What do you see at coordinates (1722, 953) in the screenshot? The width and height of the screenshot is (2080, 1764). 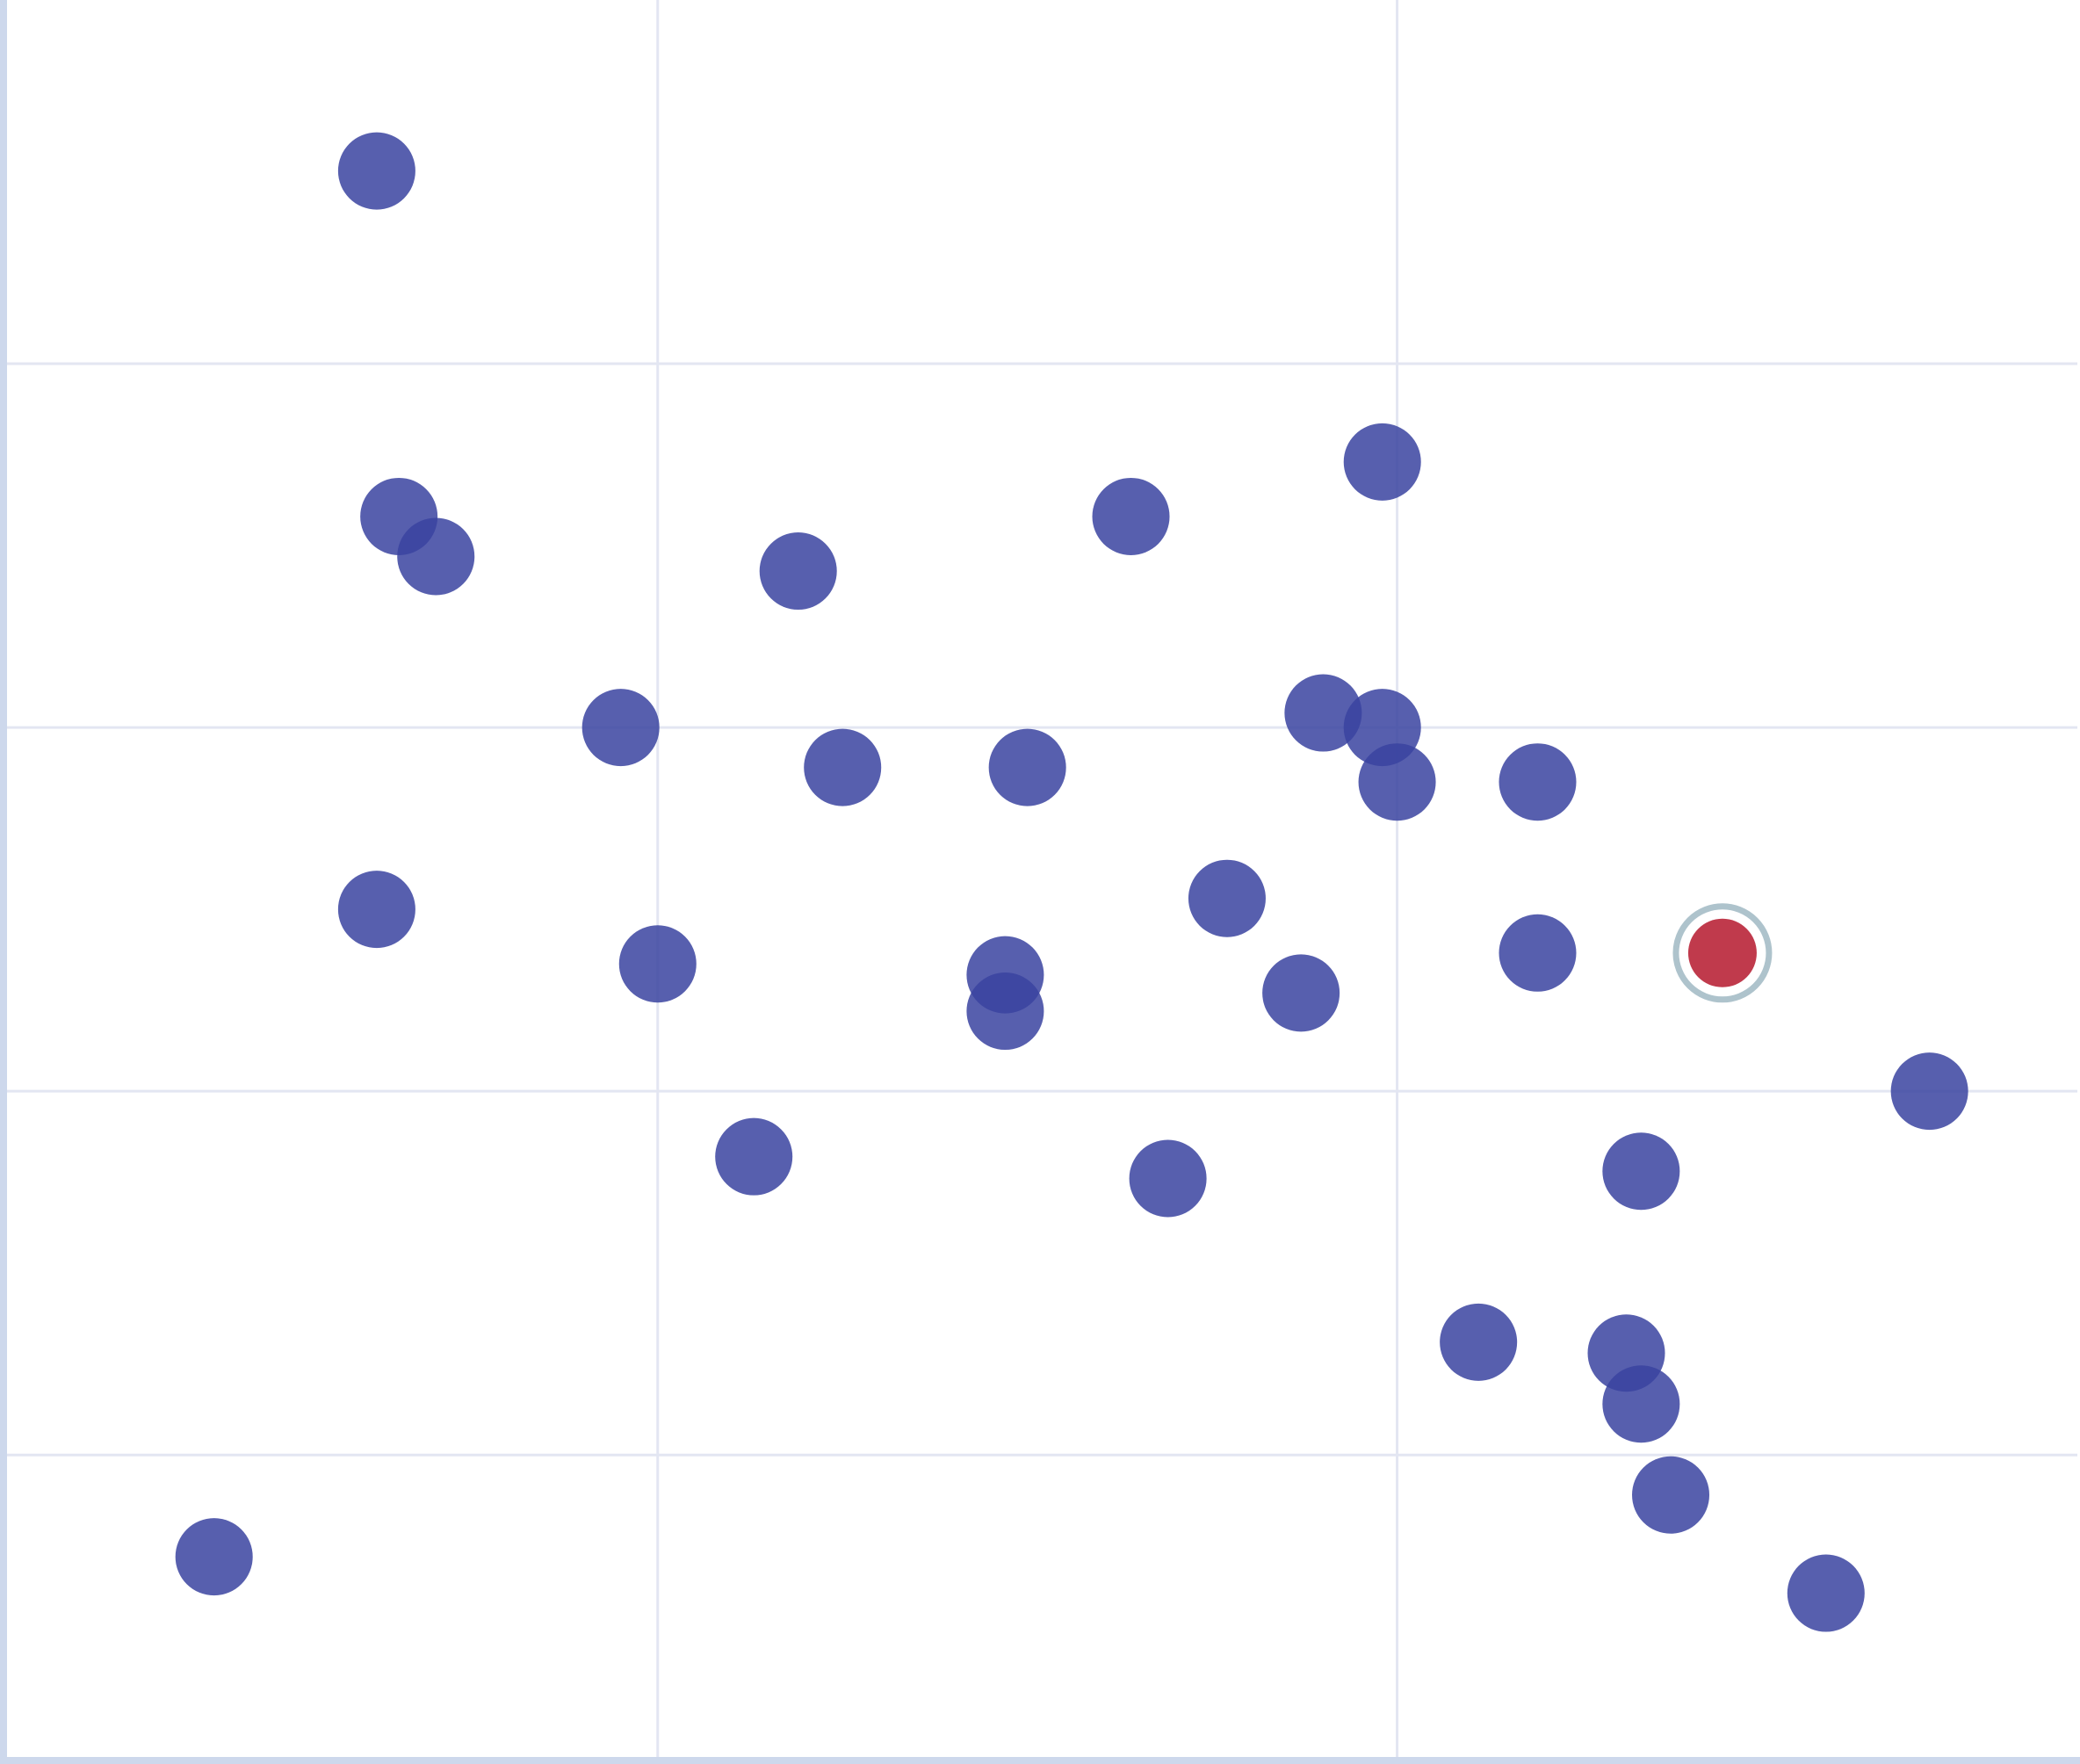 I see `highlighted-point` at bounding box center [1722, 953].